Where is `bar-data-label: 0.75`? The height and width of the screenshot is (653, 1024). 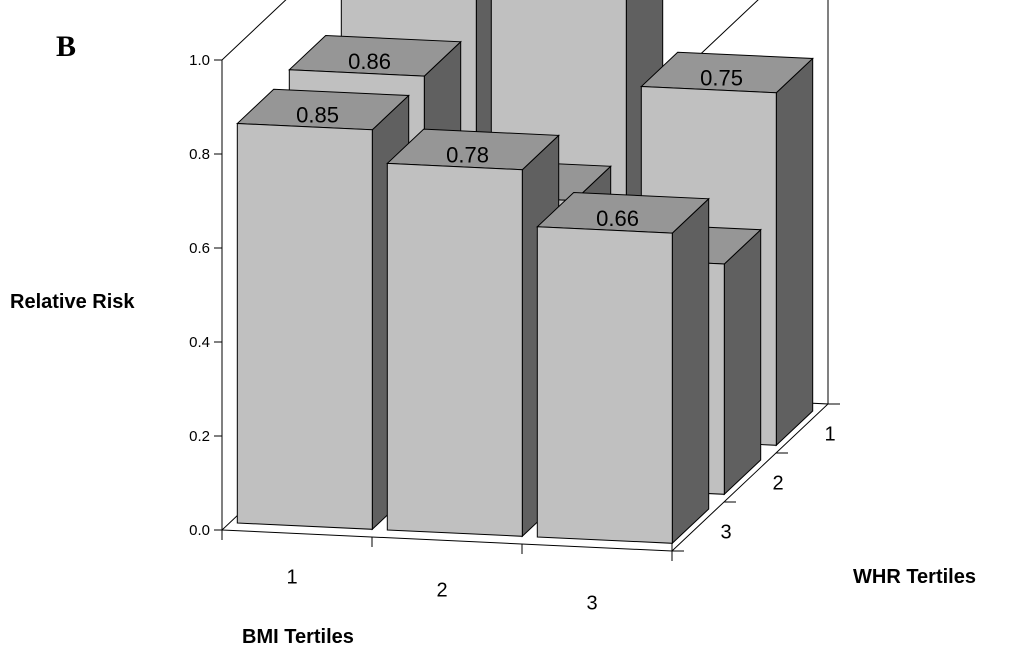
bar-data-label: 0.75 is located at coordinates (721, 78).